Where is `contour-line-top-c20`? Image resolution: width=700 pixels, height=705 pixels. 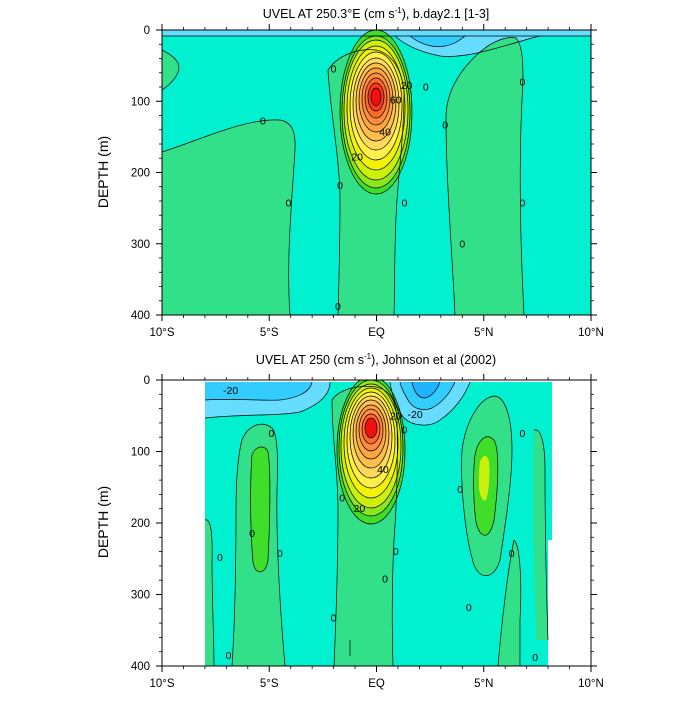
contour-line-top-c20 is located at coordinates (376, 112).